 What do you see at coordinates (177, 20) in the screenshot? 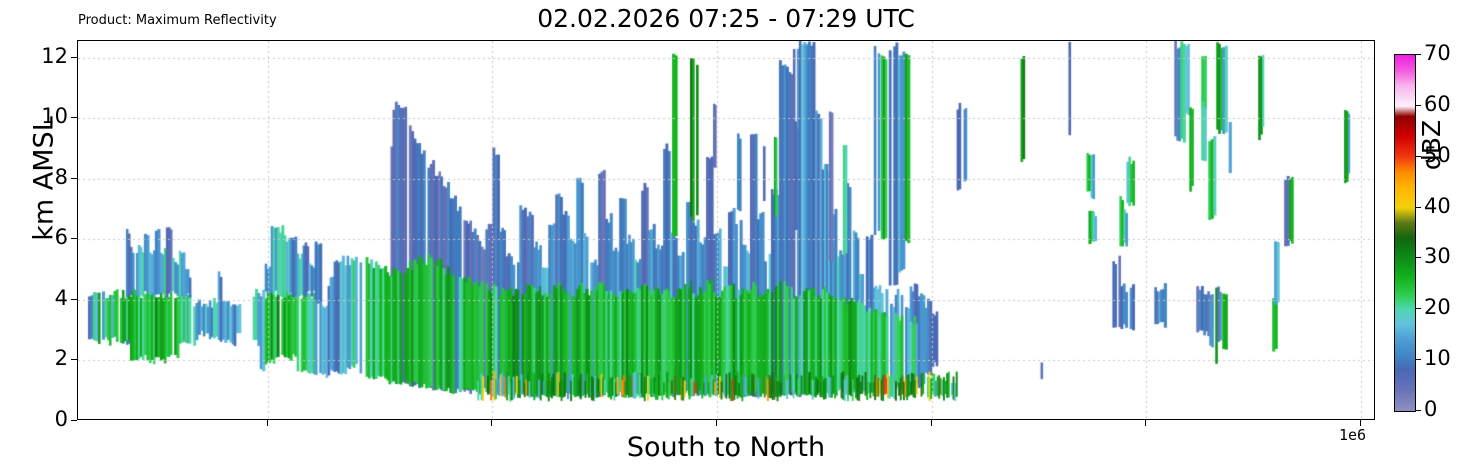
I see `product-annotation: Product: Maximum Reflectivity` at bounding box center [177, 20].